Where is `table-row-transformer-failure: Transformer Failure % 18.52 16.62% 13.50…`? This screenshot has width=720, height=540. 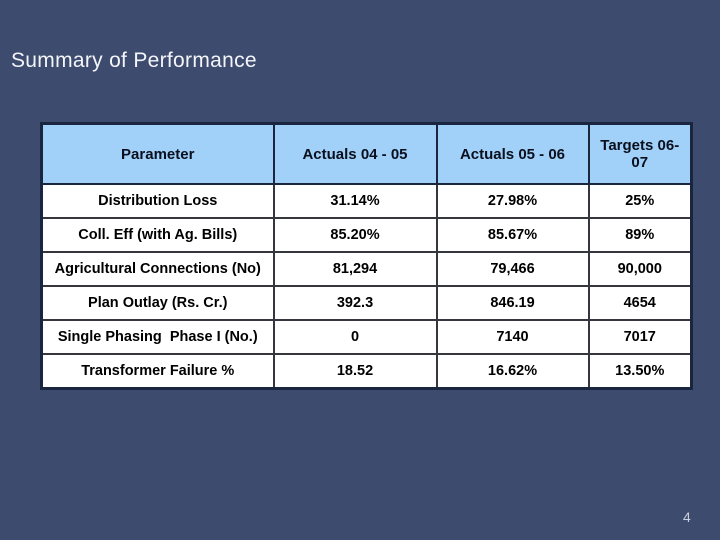 table-row-transformer-failure: Transformer Failure % 18.52 16.62% 13.50… is located at coordinates (366, 371).